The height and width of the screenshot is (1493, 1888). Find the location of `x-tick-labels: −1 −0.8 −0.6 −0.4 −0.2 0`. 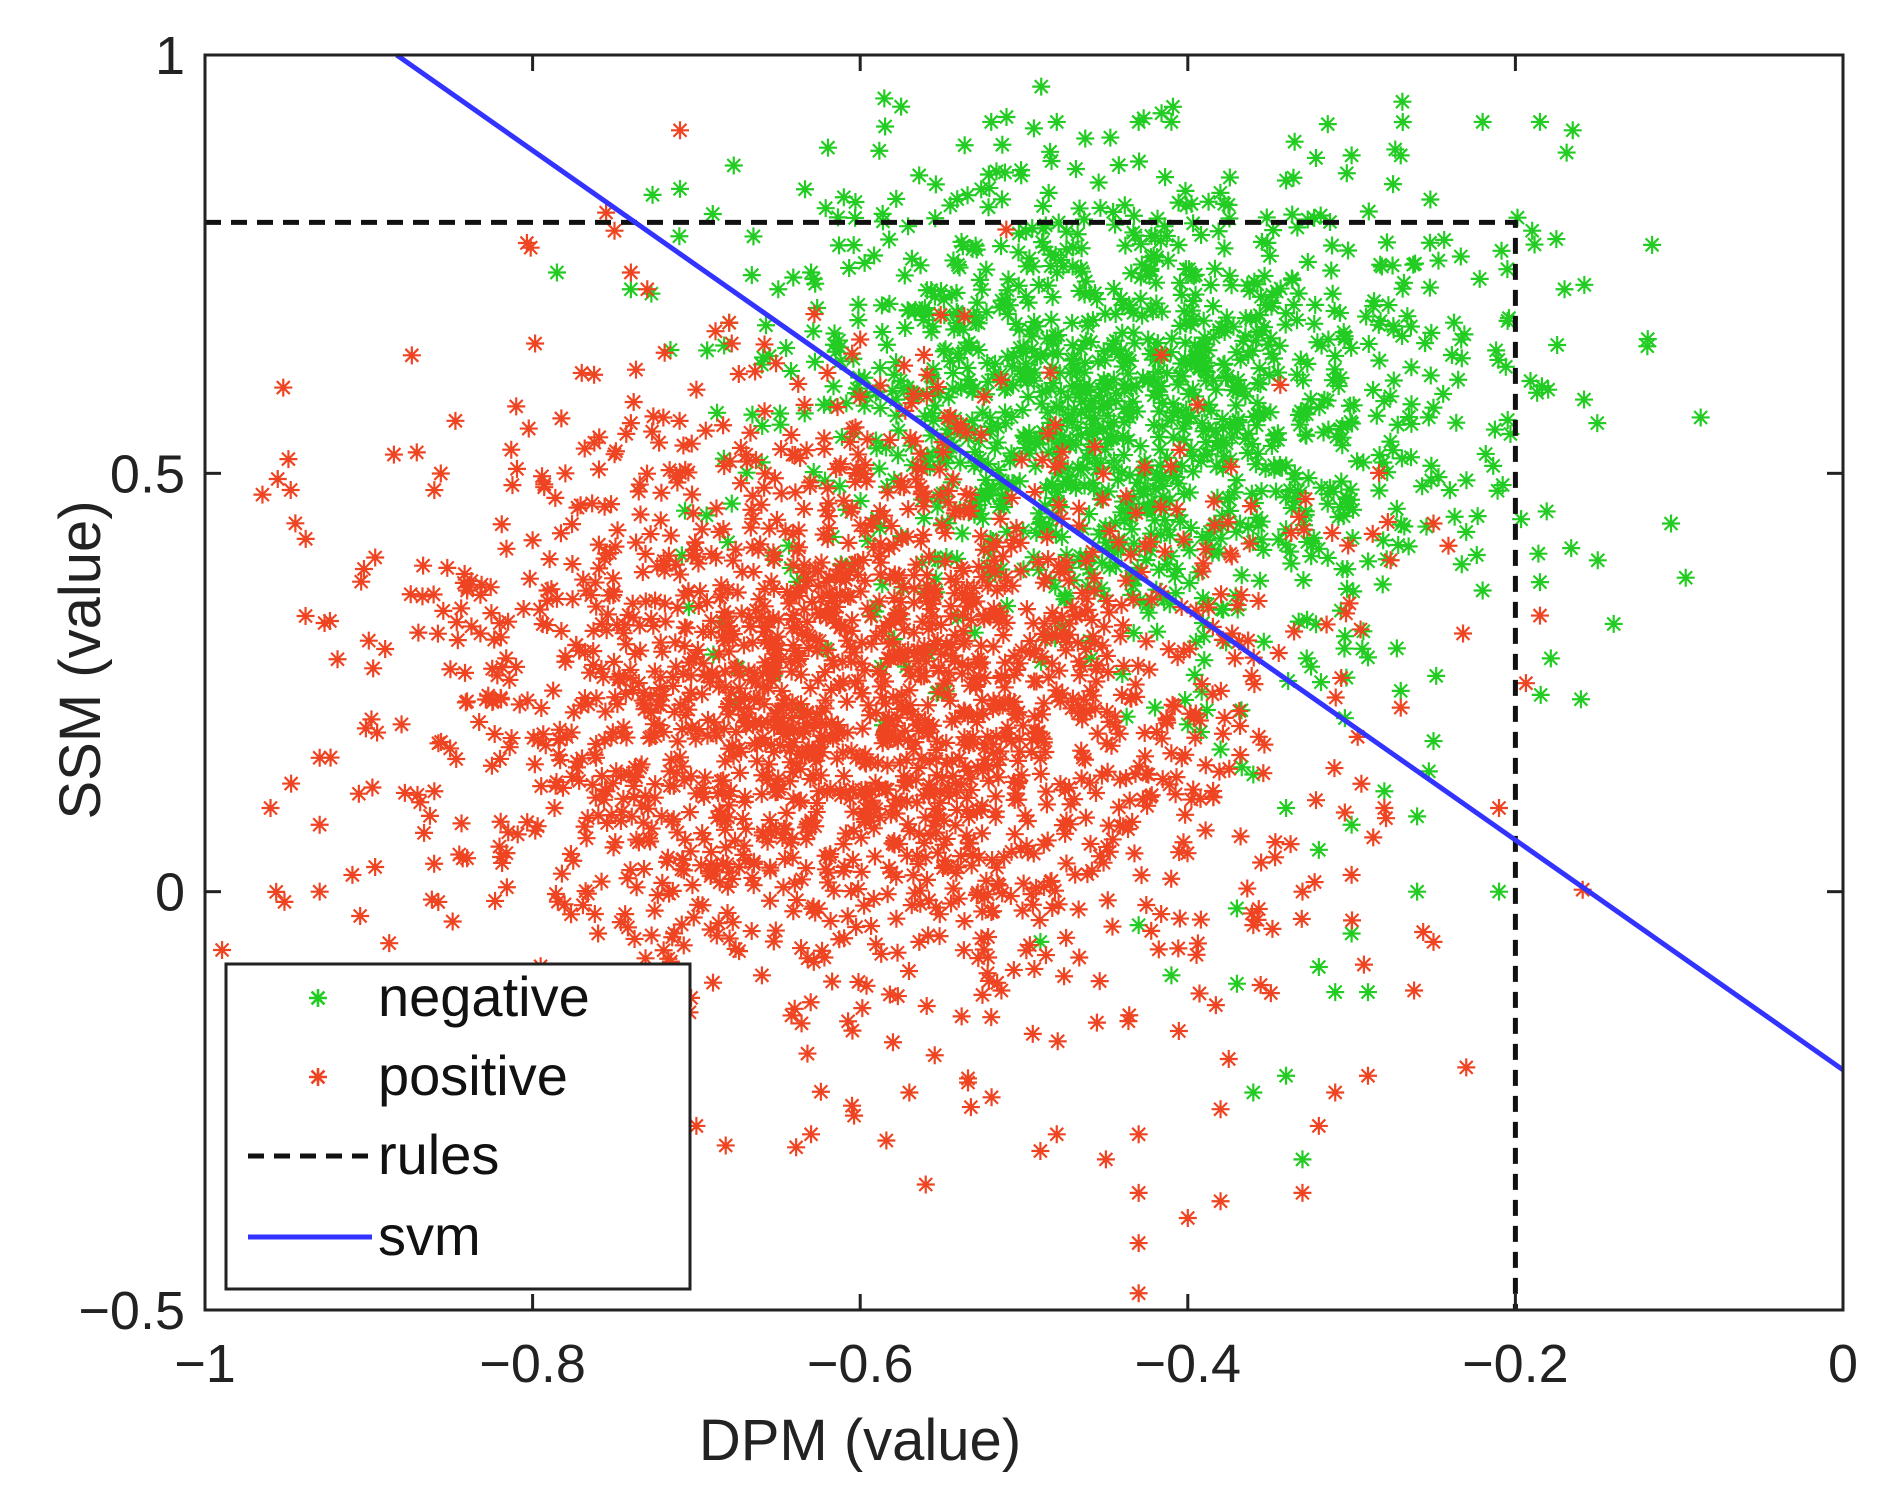

x-tick-labels: −1 −0.8 −0.6 −0.4 −0.2 0 is located at coordinates (1016, 1364).